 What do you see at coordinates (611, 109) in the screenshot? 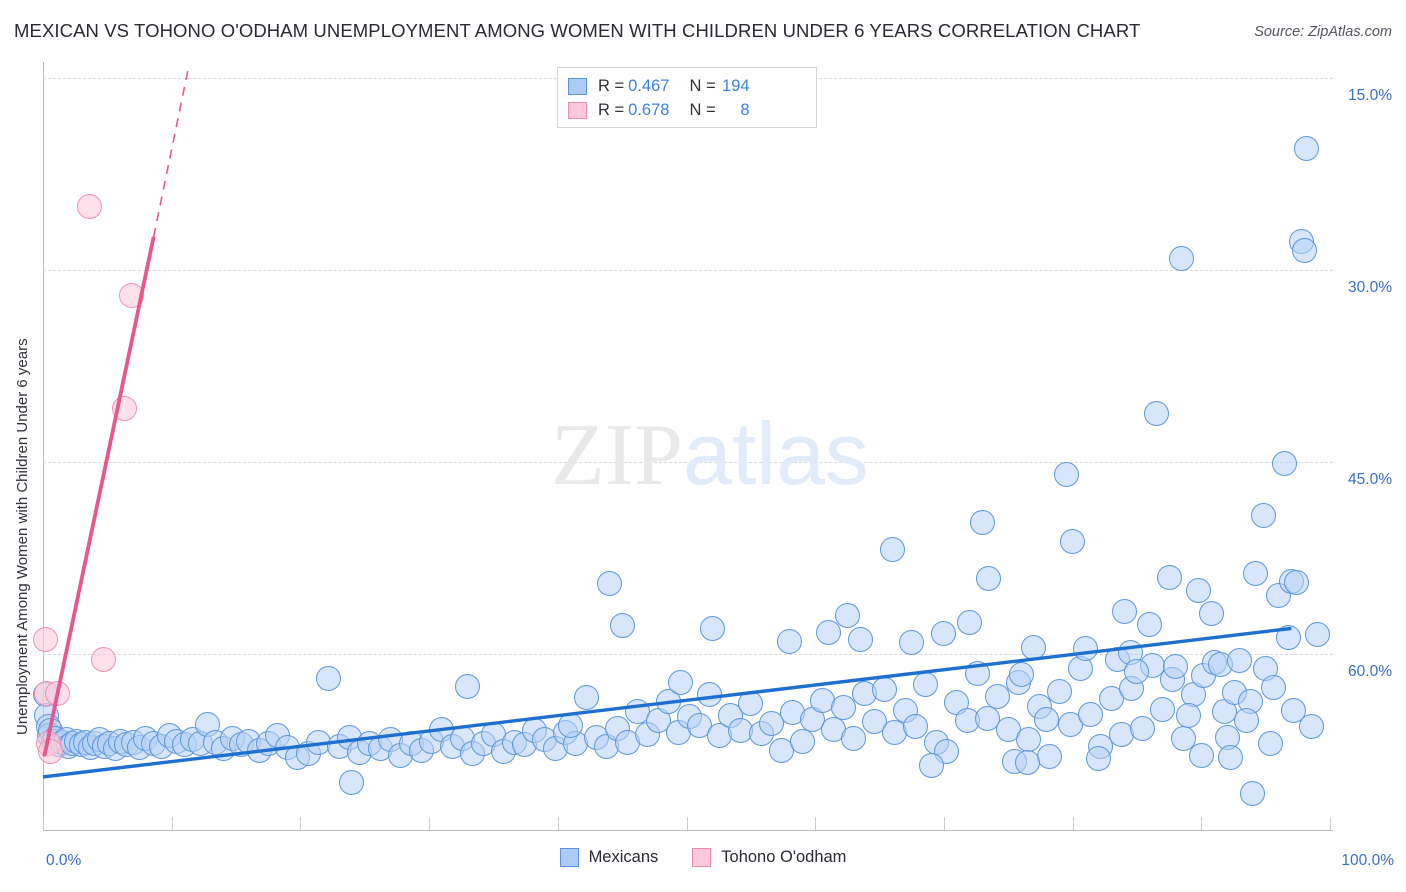
I see `stats-r-label-2: R =` at bounding box center [611, 109].